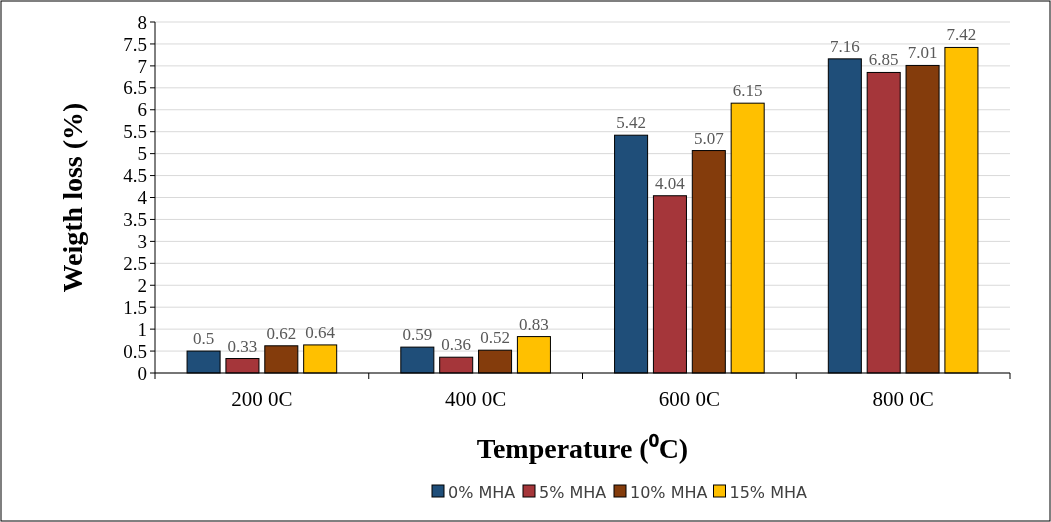 This screenshot has height=522, width=1051. What do you see at coordinates (475, 399) in the screenshot?
I see `x-tick-label: 400 0C` at bounding box center [475, 399].